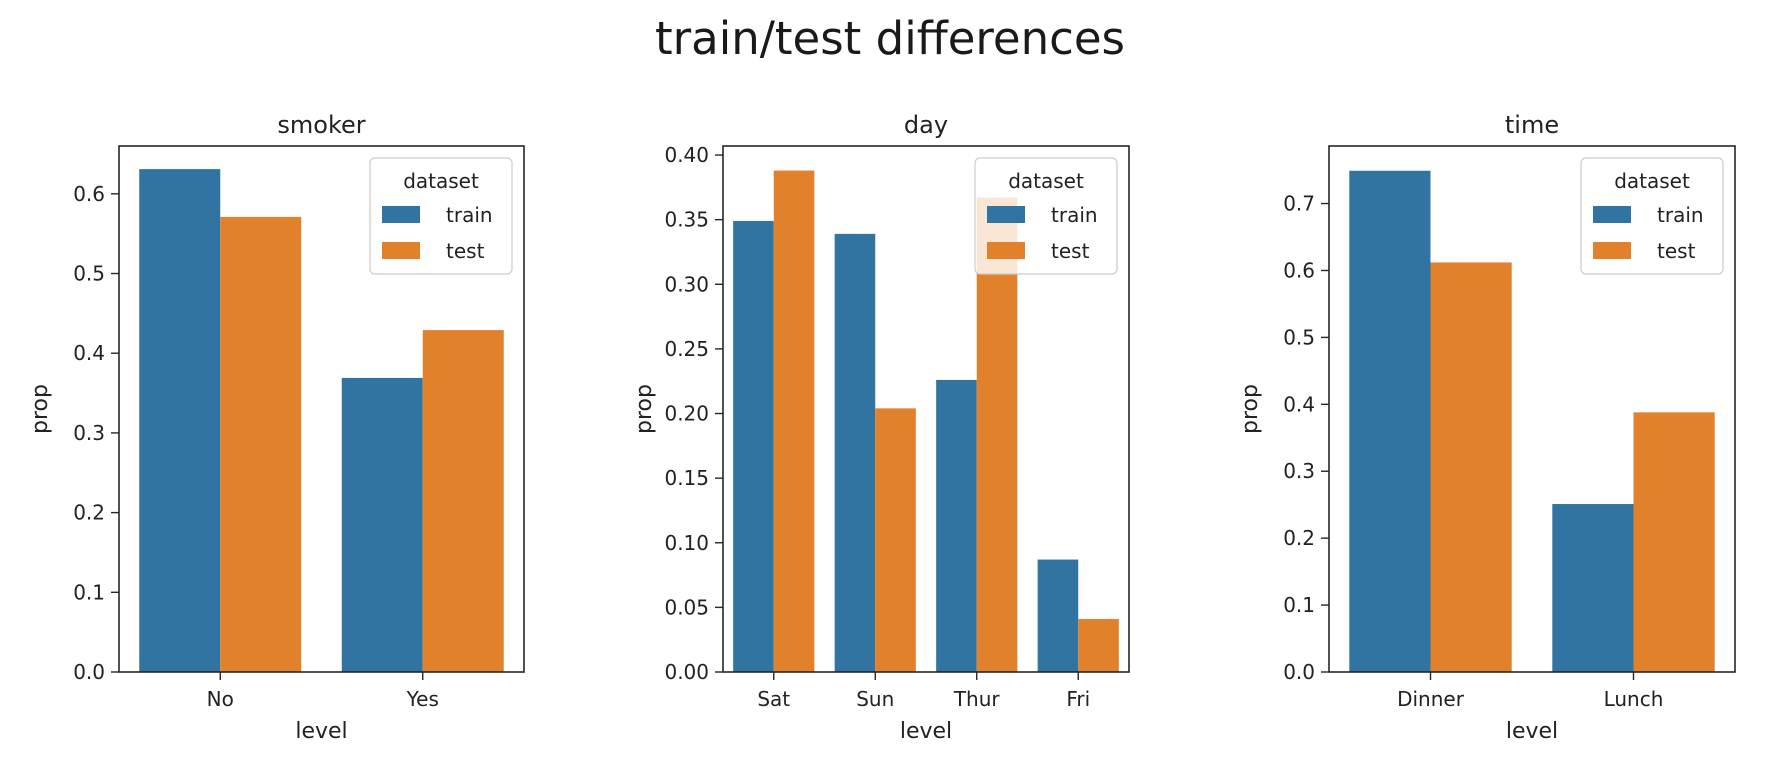 This screenshot has width=1780, height=764. Describe the element at coordinates (997, 435) in the screenshot. I see `bar-test-thur` at that location.